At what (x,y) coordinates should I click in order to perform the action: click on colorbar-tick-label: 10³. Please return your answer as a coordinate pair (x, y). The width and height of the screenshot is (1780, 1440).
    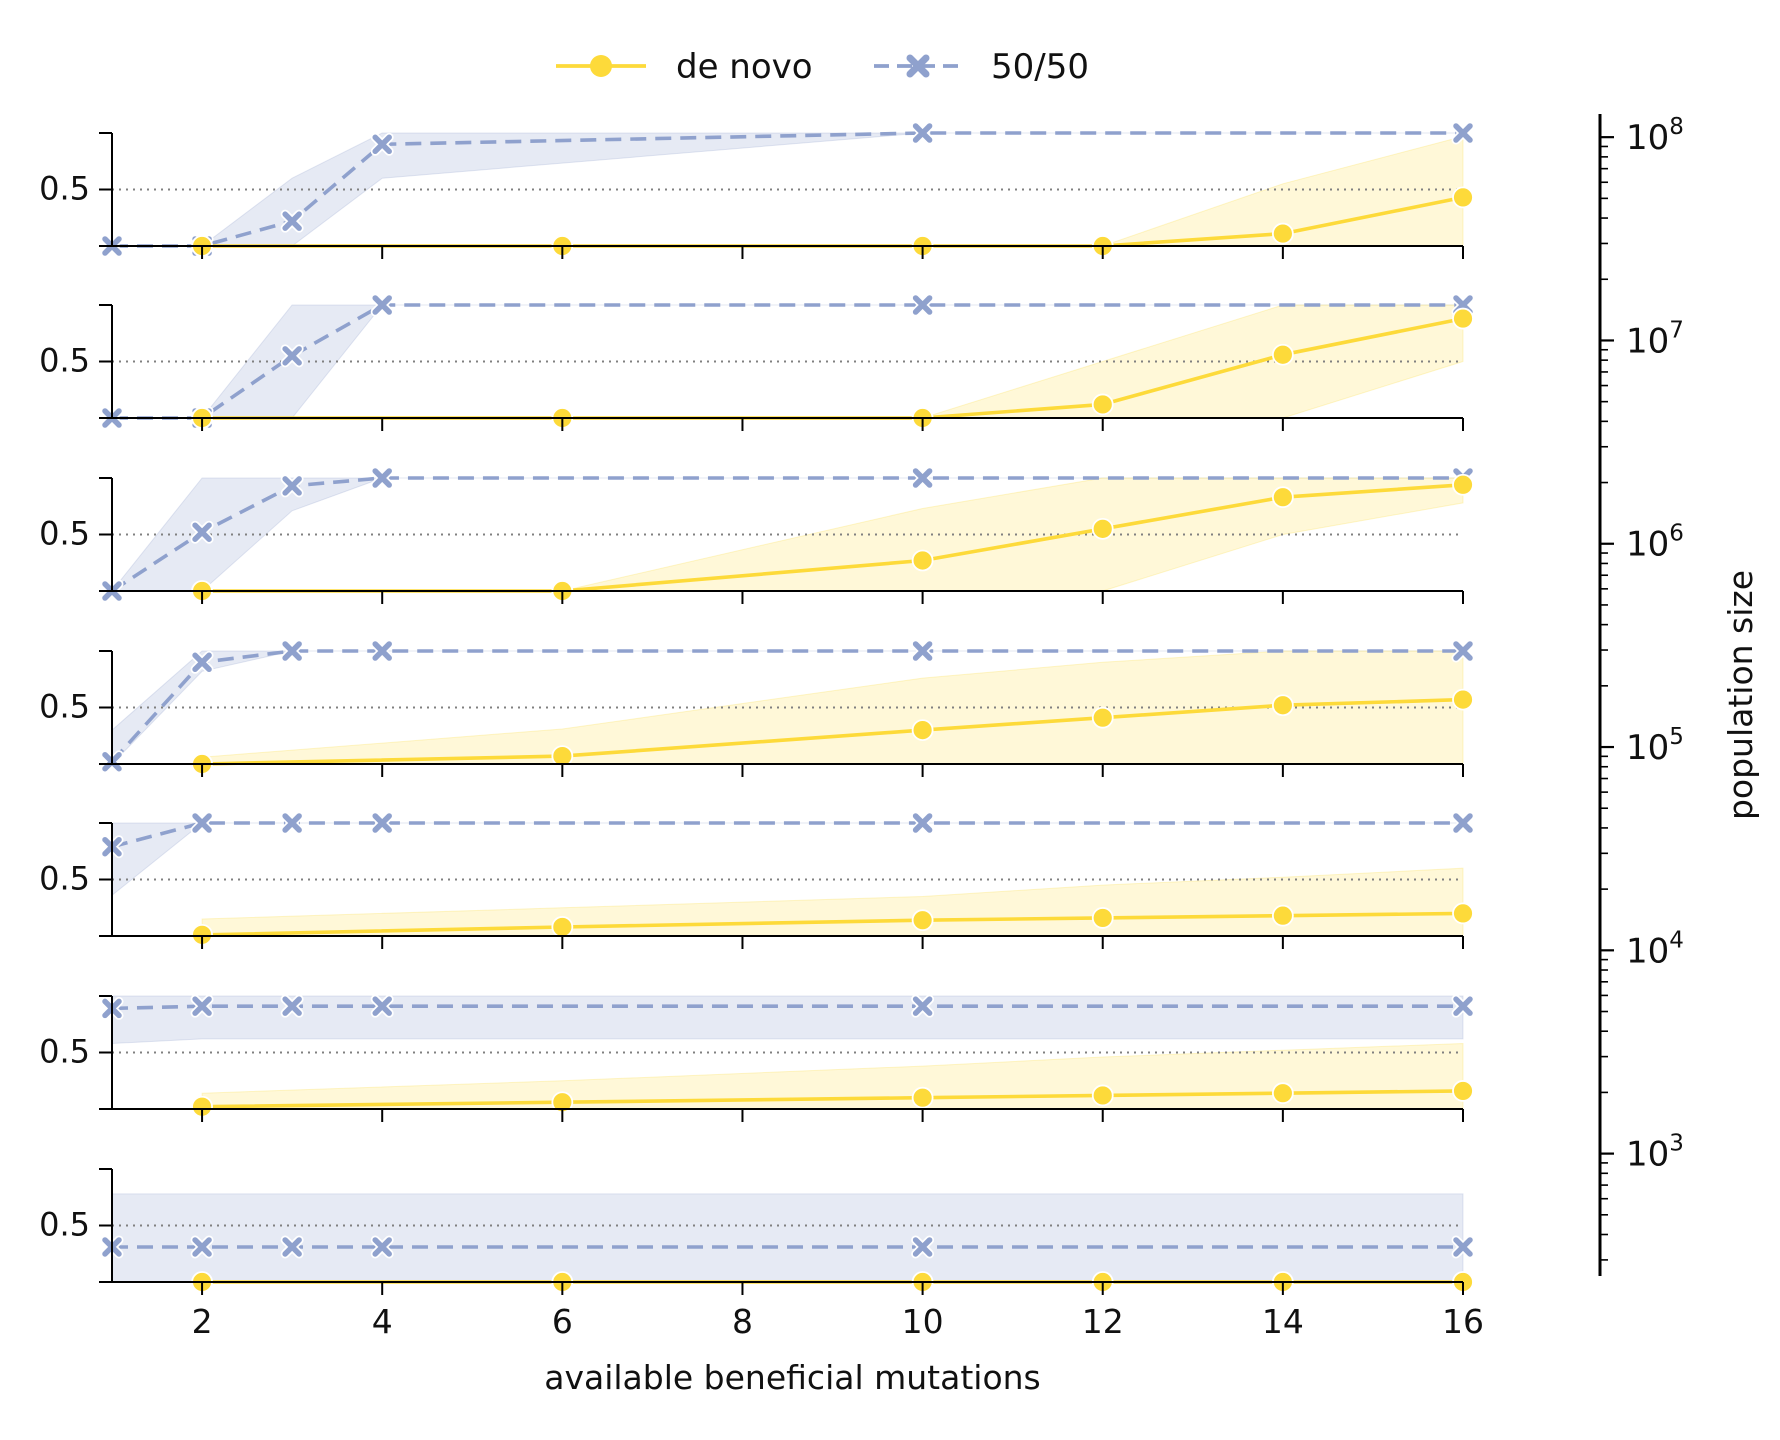
    Looking at the image, I should click on (1655, 1153).